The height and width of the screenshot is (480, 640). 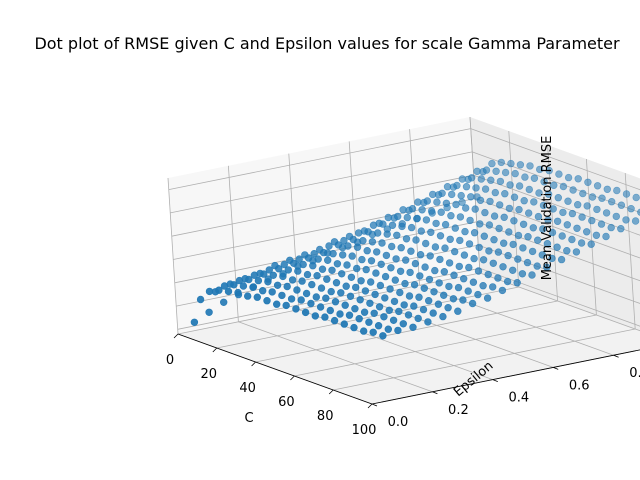 What do you see at coordinates (547, 208) in the screenshot?
I see `z-axis-label: Mean Validation RMSE` at bounding box center [547, 208].